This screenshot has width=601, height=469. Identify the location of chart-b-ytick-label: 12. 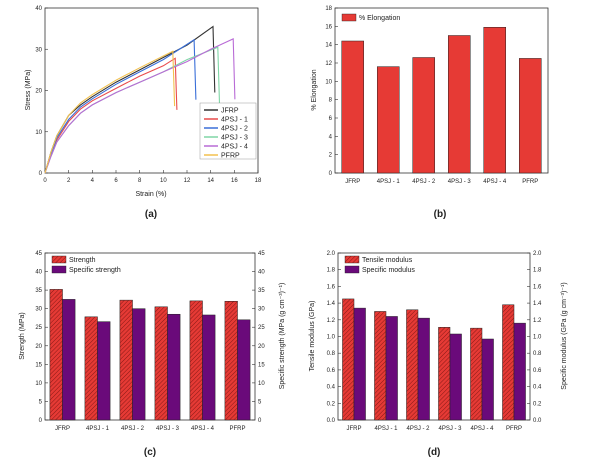
(328, 64).